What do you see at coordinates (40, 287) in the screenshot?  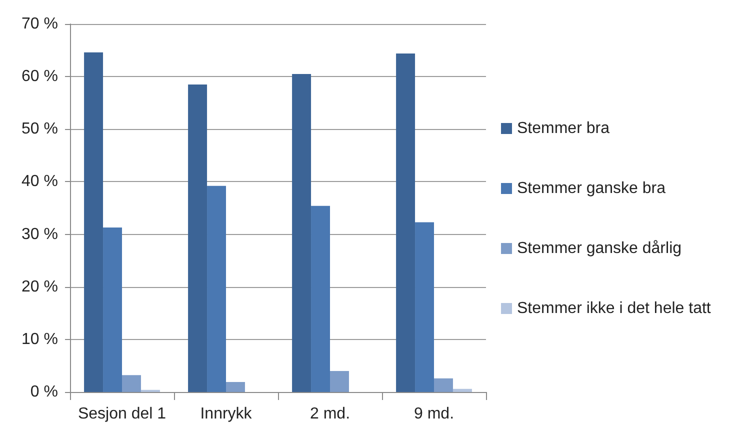 I see `y-tick-label: 20 %` at bounding box center [40, 287].